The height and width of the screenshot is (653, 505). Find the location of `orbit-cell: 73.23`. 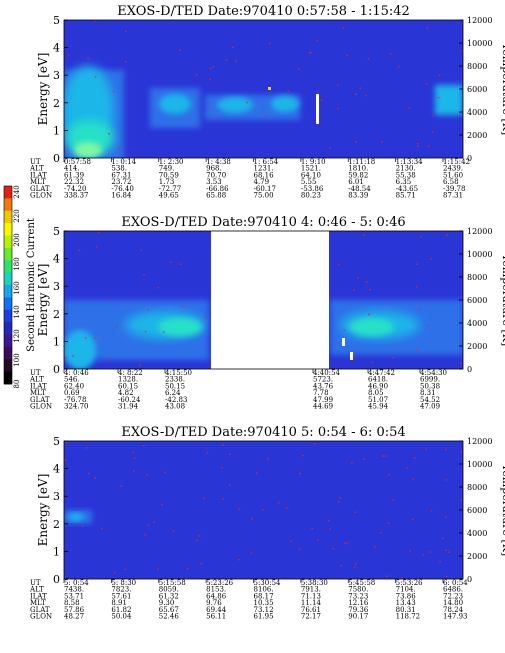

orbit-cell: 73.23 is located at coordinates (358, 596).